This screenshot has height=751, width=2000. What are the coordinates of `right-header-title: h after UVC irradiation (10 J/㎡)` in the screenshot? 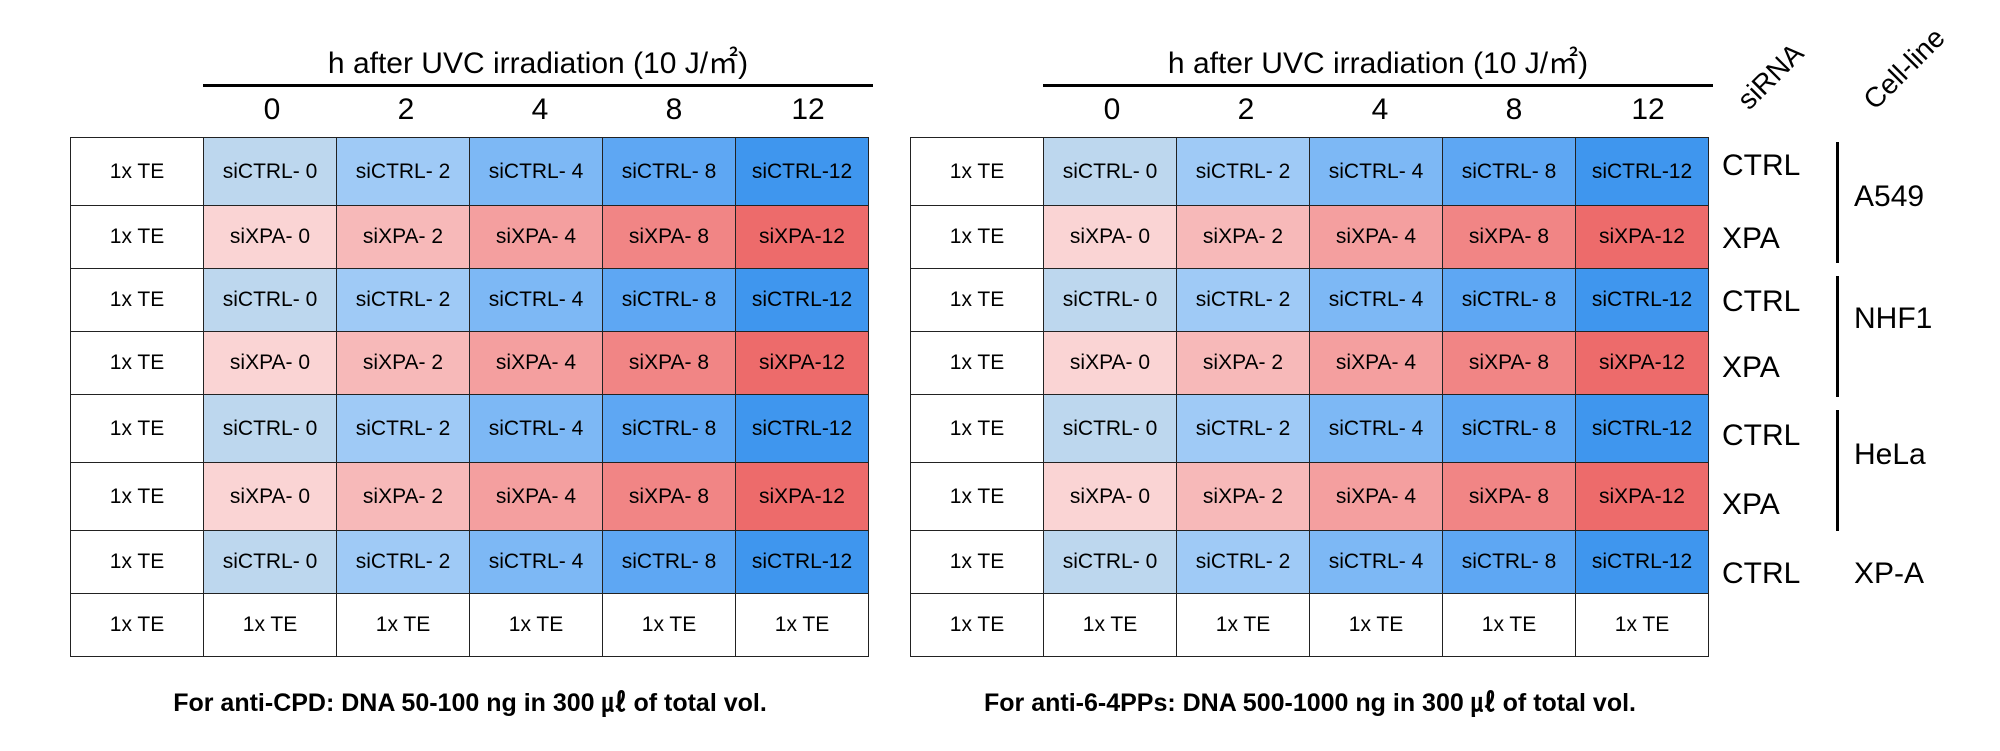 It's located at (1378, 63).